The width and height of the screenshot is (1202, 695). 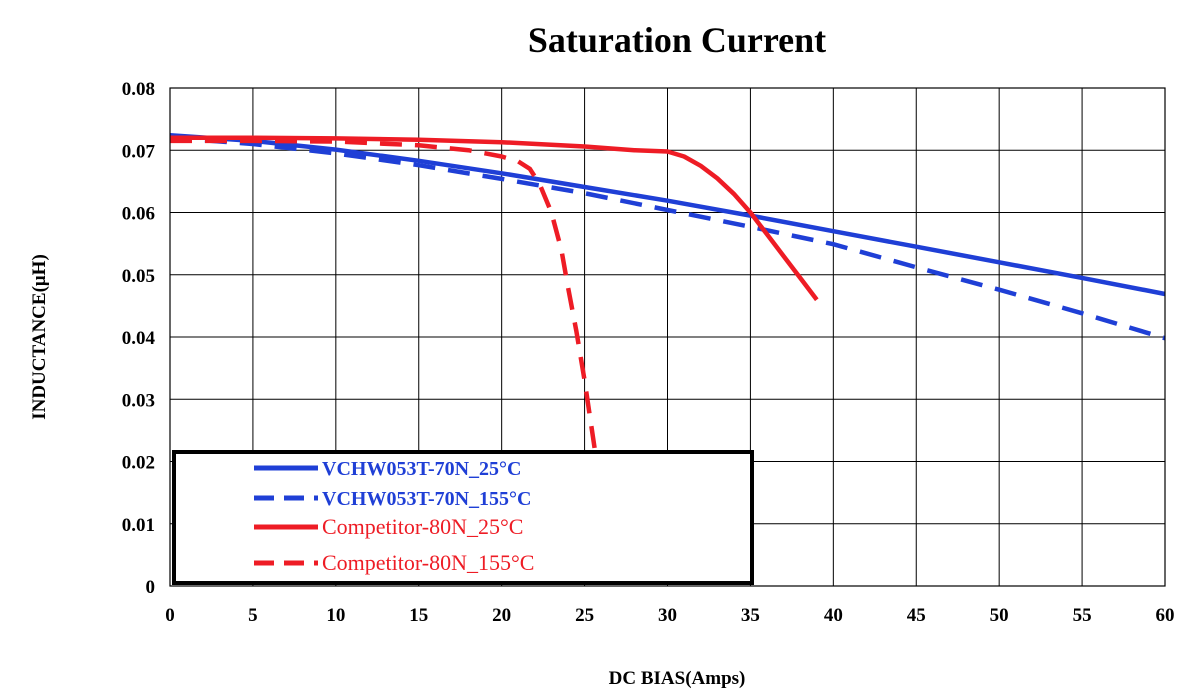 What do you see at coordinates (501, 615) in the screenshot?
I see `x-tick-label: 20` at bounding box center [501, 615].